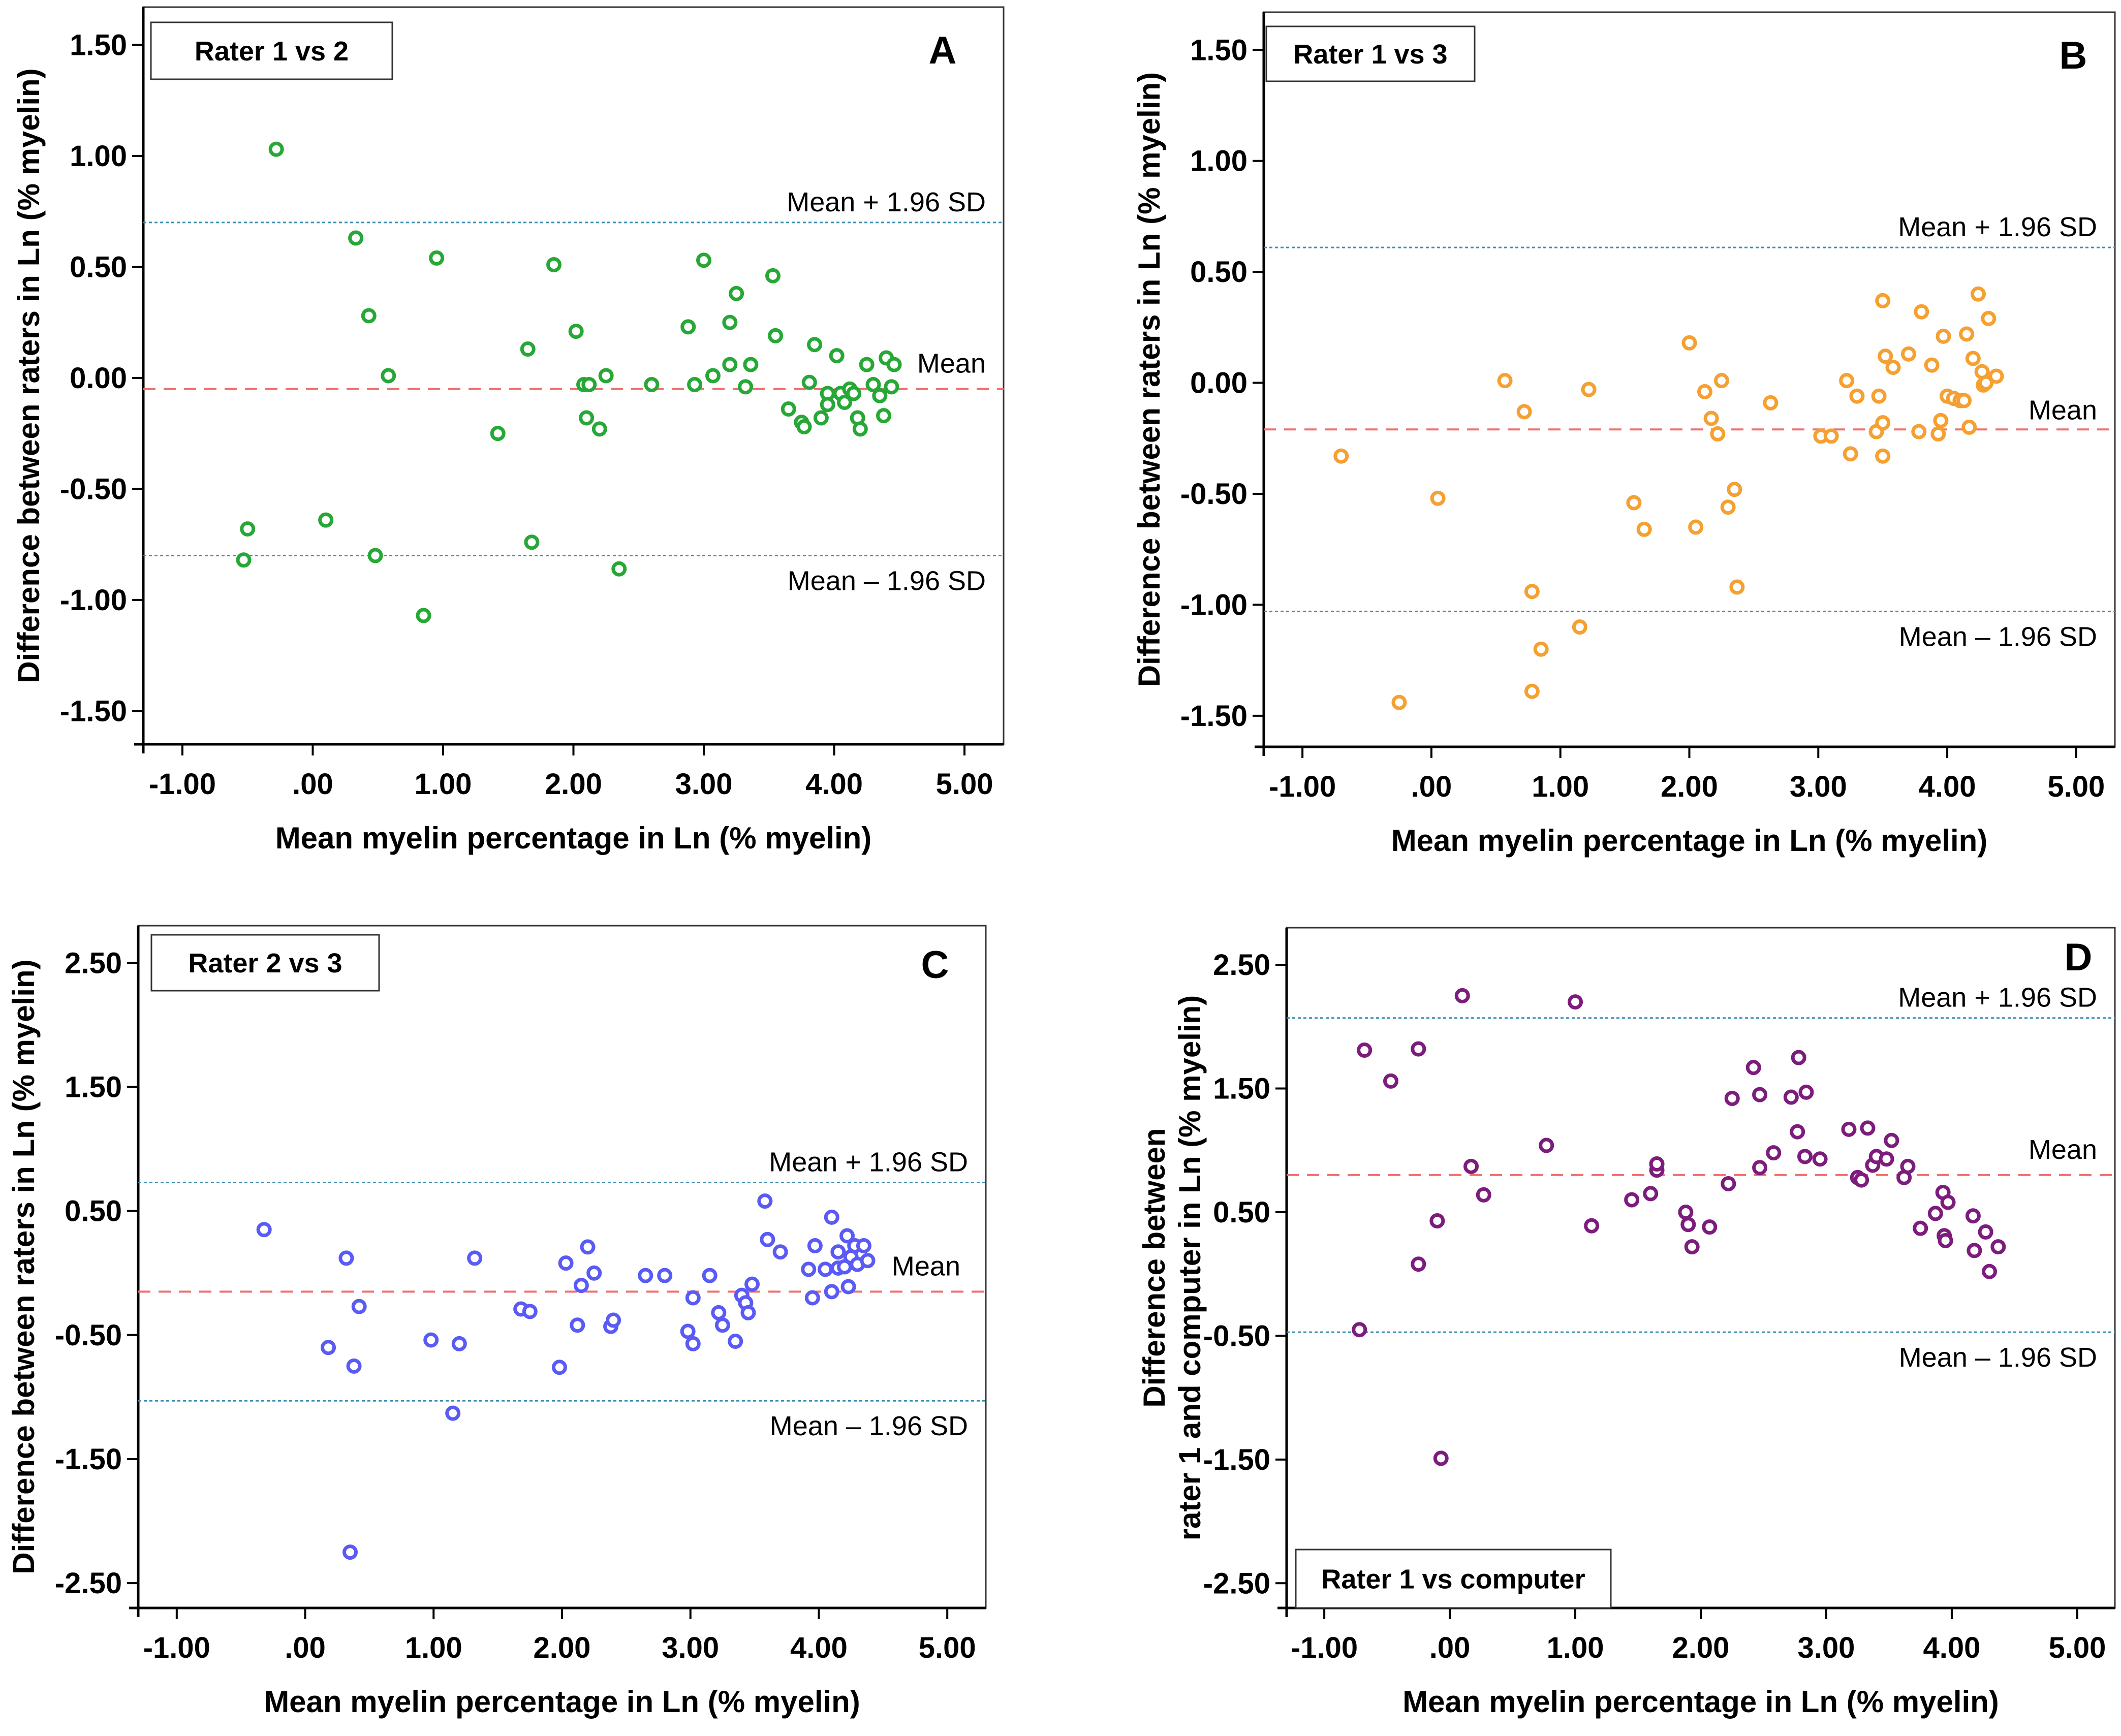 Image resolution: width=2121 pixels, height=1736 pixels. Describe the element at coordinates (93, 1086) in the screenshot. I see `y-tick-label: 1.50` at that location.